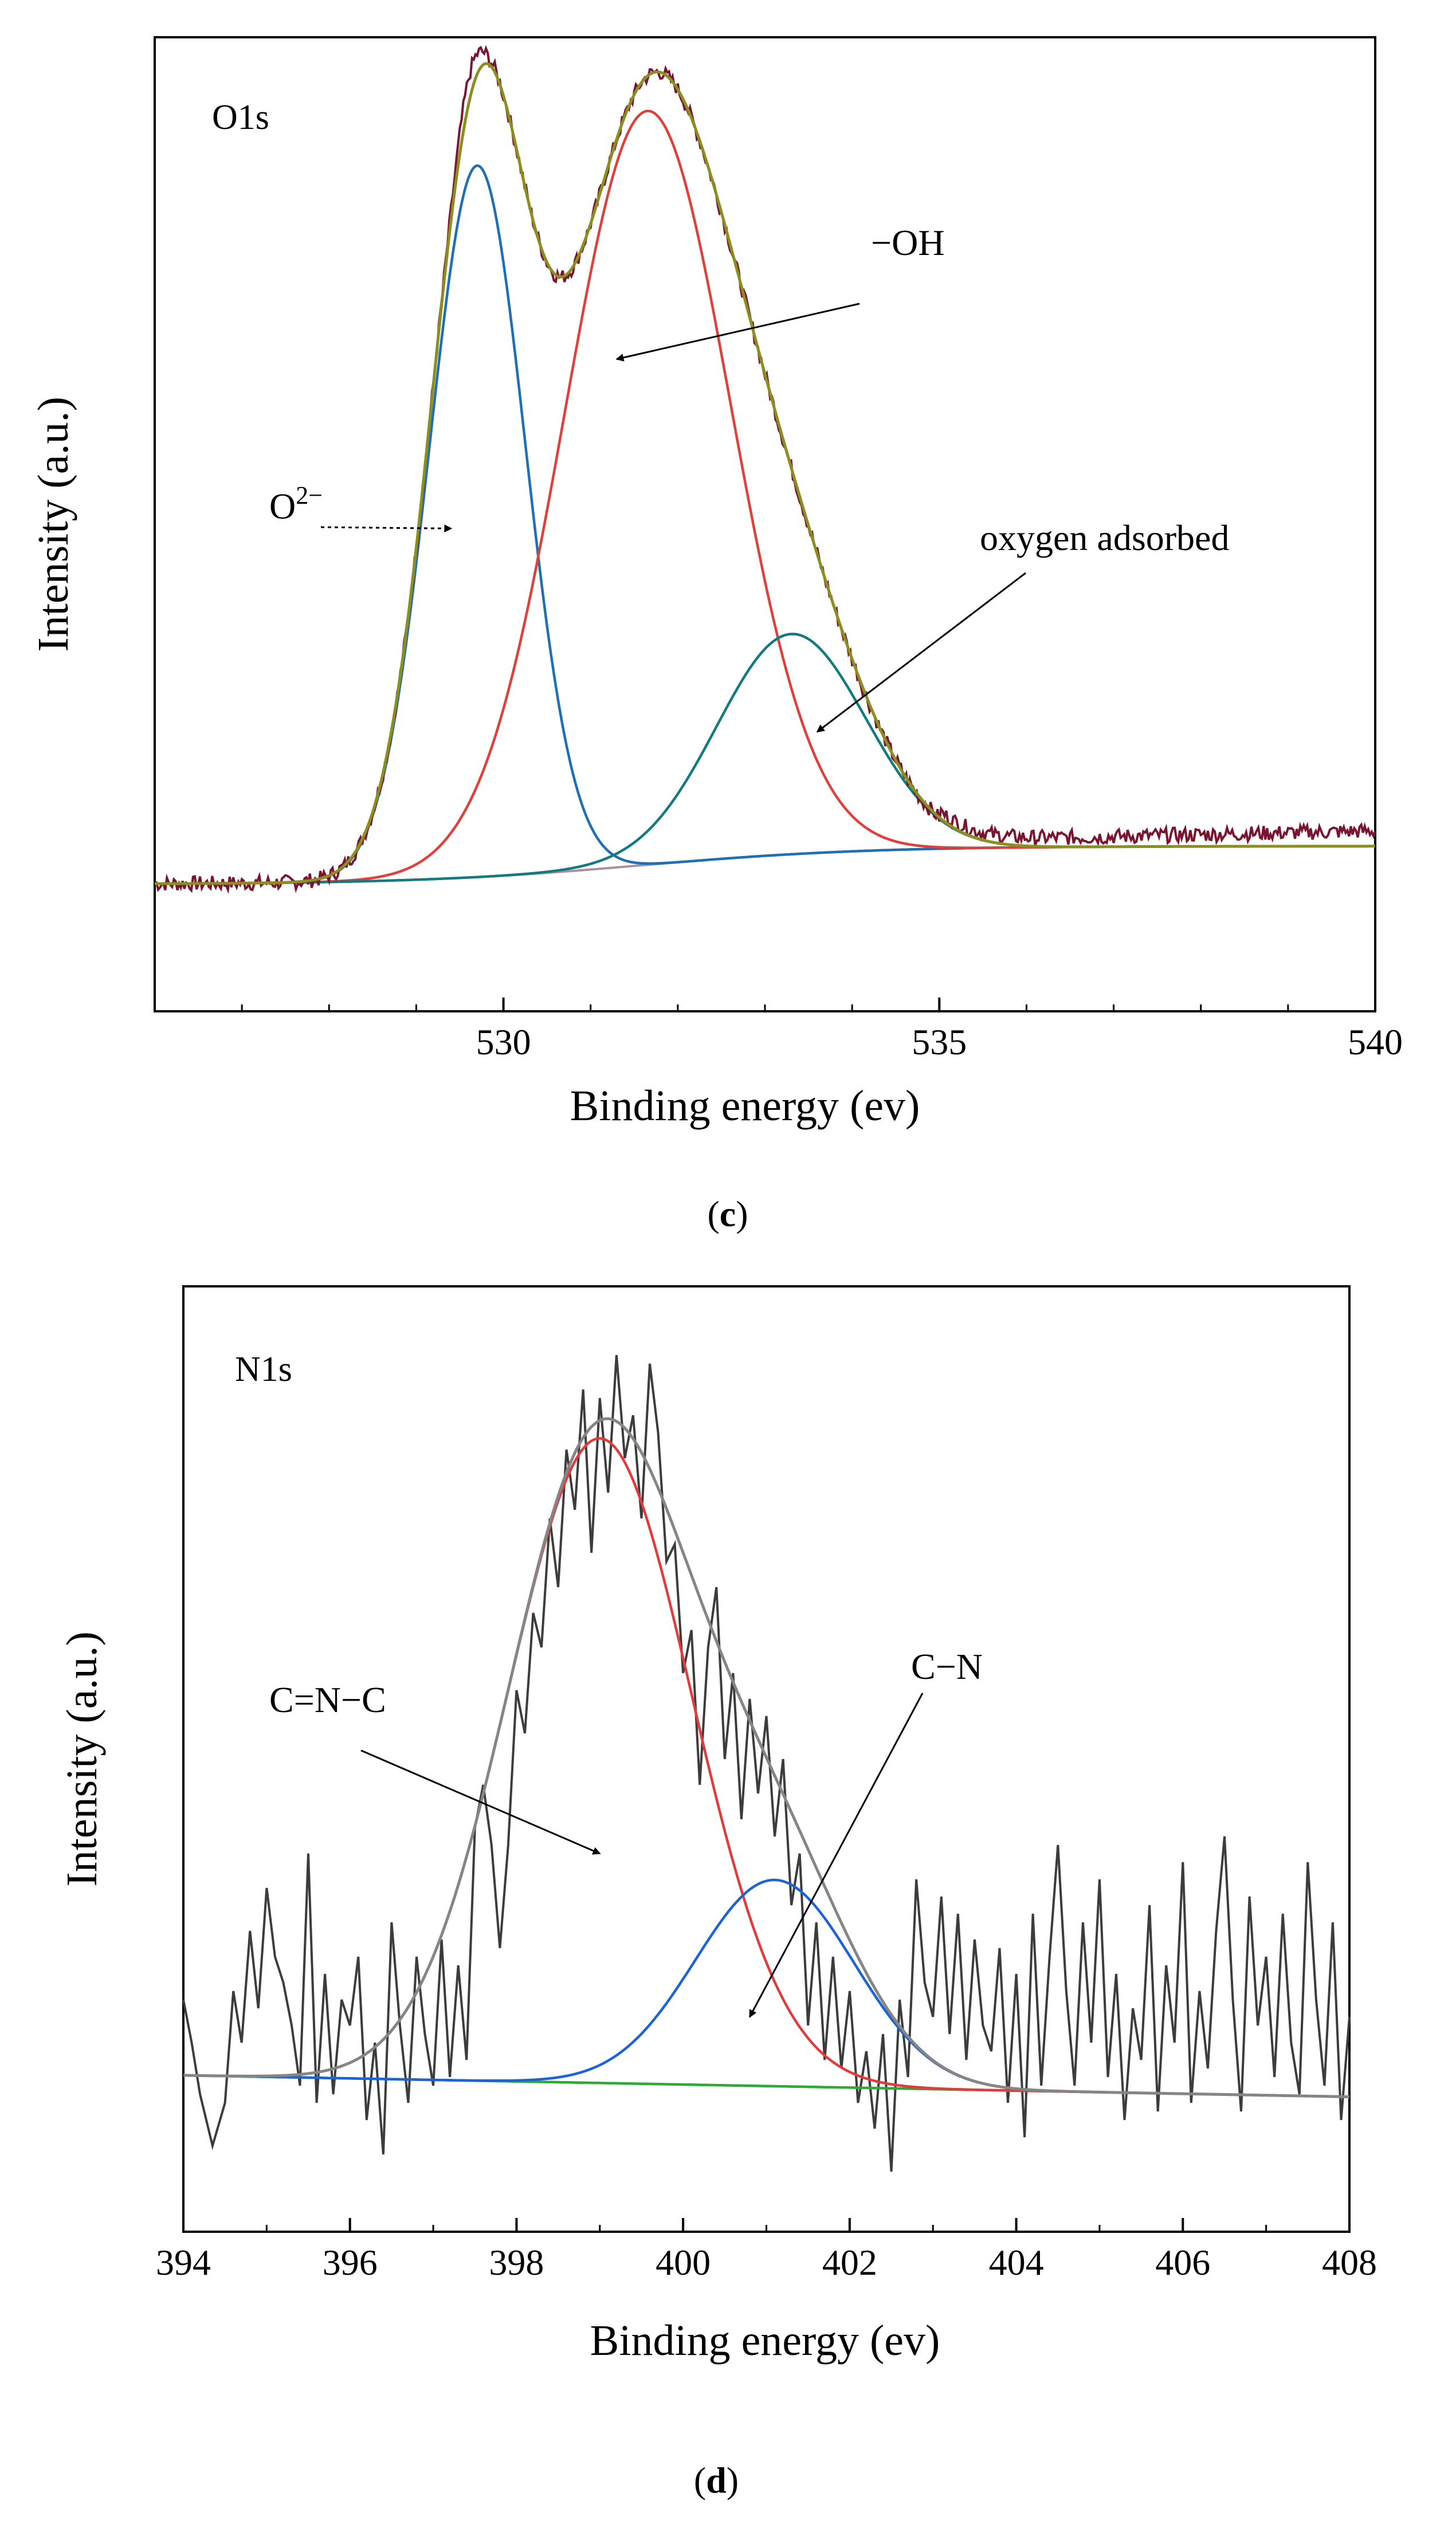 The width and height of the screenshot is (1456, 2540). I want to click on x-tick-label: 398, so click(516, 2262).